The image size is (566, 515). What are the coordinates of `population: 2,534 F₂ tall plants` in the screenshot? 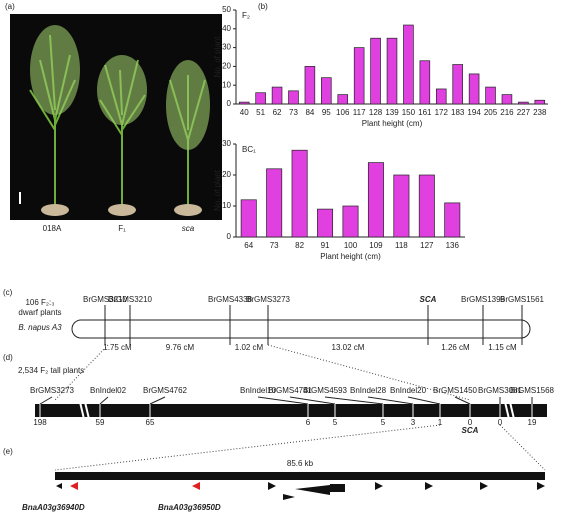 It's located at (51, 370).